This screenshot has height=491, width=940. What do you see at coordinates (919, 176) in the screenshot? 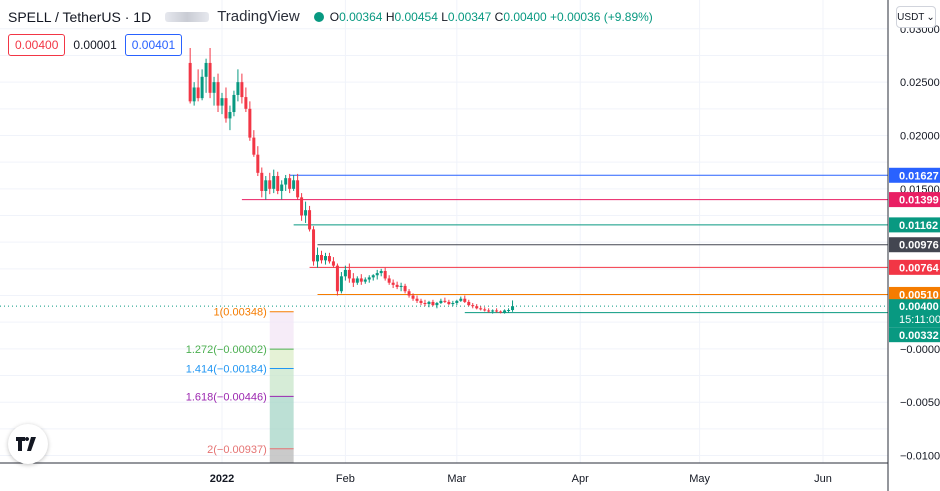
I see `level-price-tag-text: 0.01627` at bounding box center [919, 176].